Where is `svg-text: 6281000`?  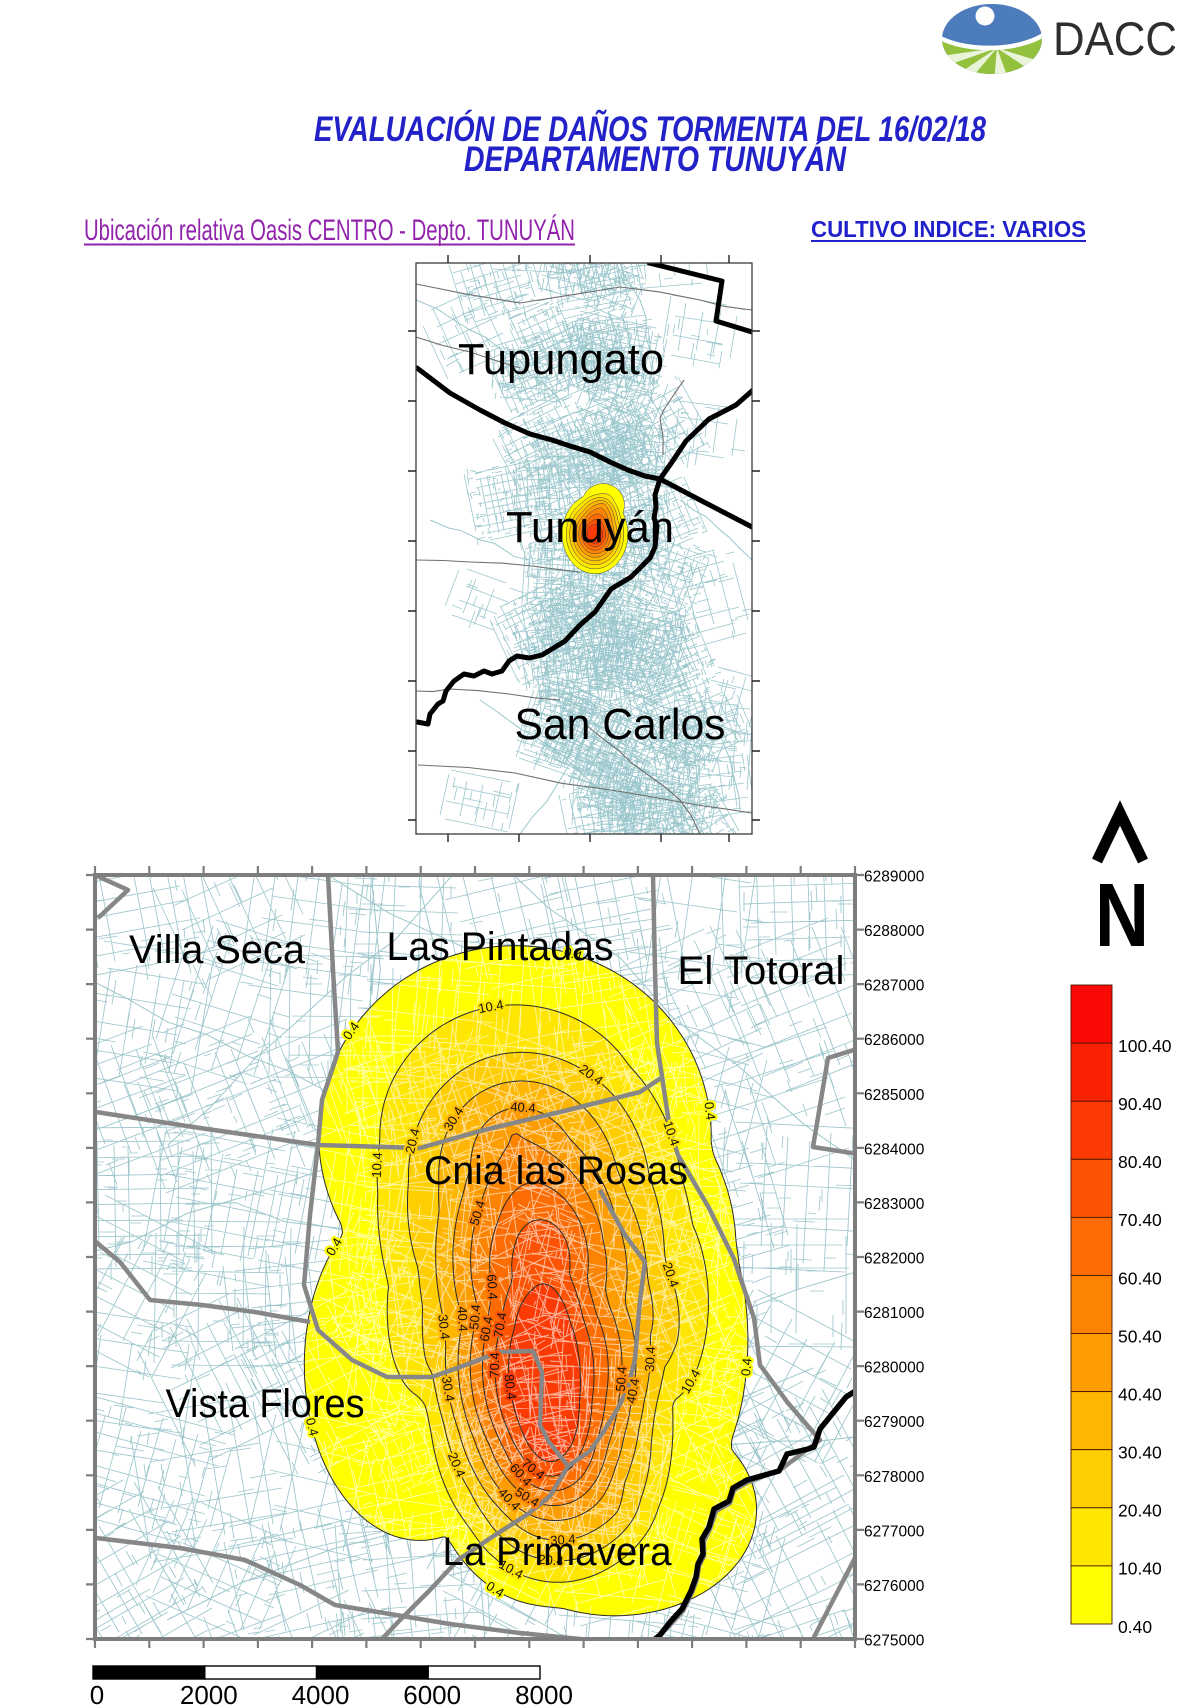 svg-text: 6281000 is located at coordinates (894, 1313).